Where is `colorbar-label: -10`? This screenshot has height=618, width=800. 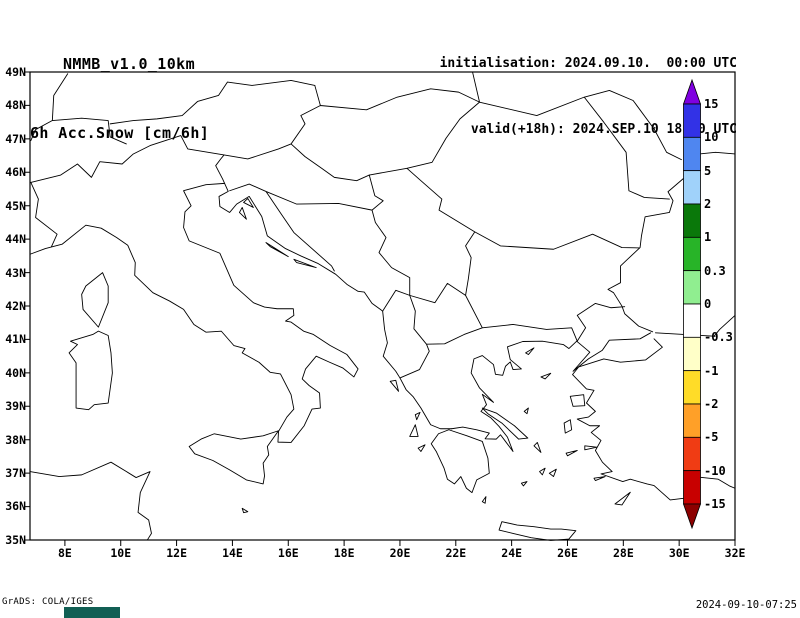
colorbar-label: -10 is located at coordinates (715, 470).